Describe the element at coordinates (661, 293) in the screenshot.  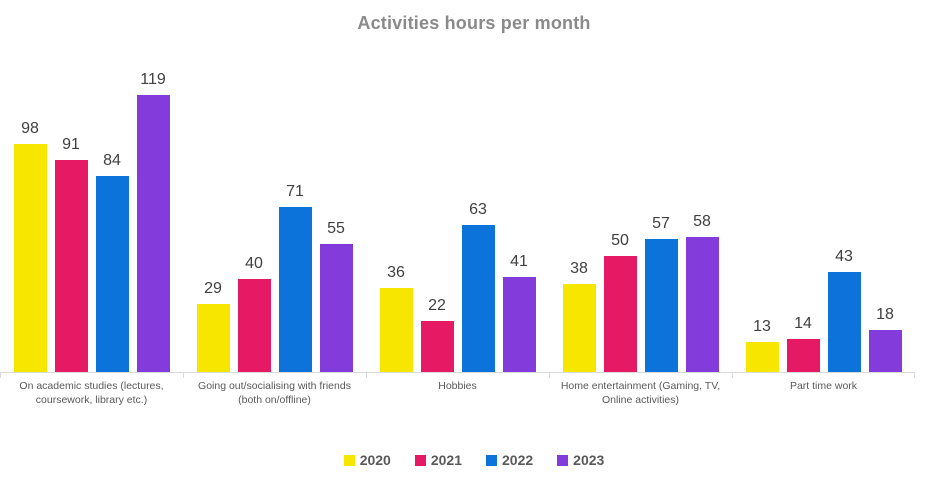
I see `bar-2022: 57` at that location.